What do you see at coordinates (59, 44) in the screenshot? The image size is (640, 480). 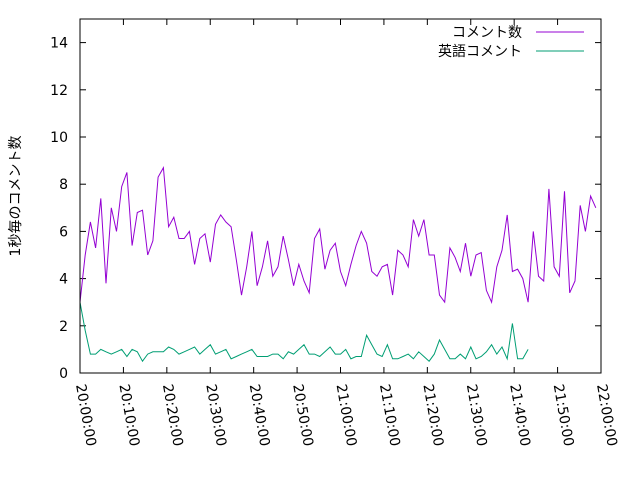 I see `y-tick-label: 14` at bounding box center [59, 44].